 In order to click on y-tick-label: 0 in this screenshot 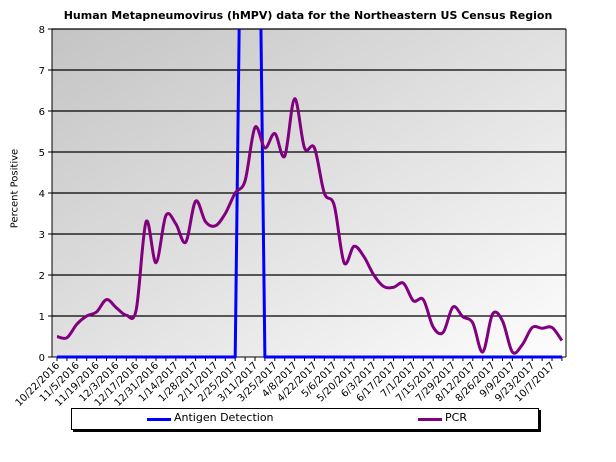, I will do `click(42, 358)`.